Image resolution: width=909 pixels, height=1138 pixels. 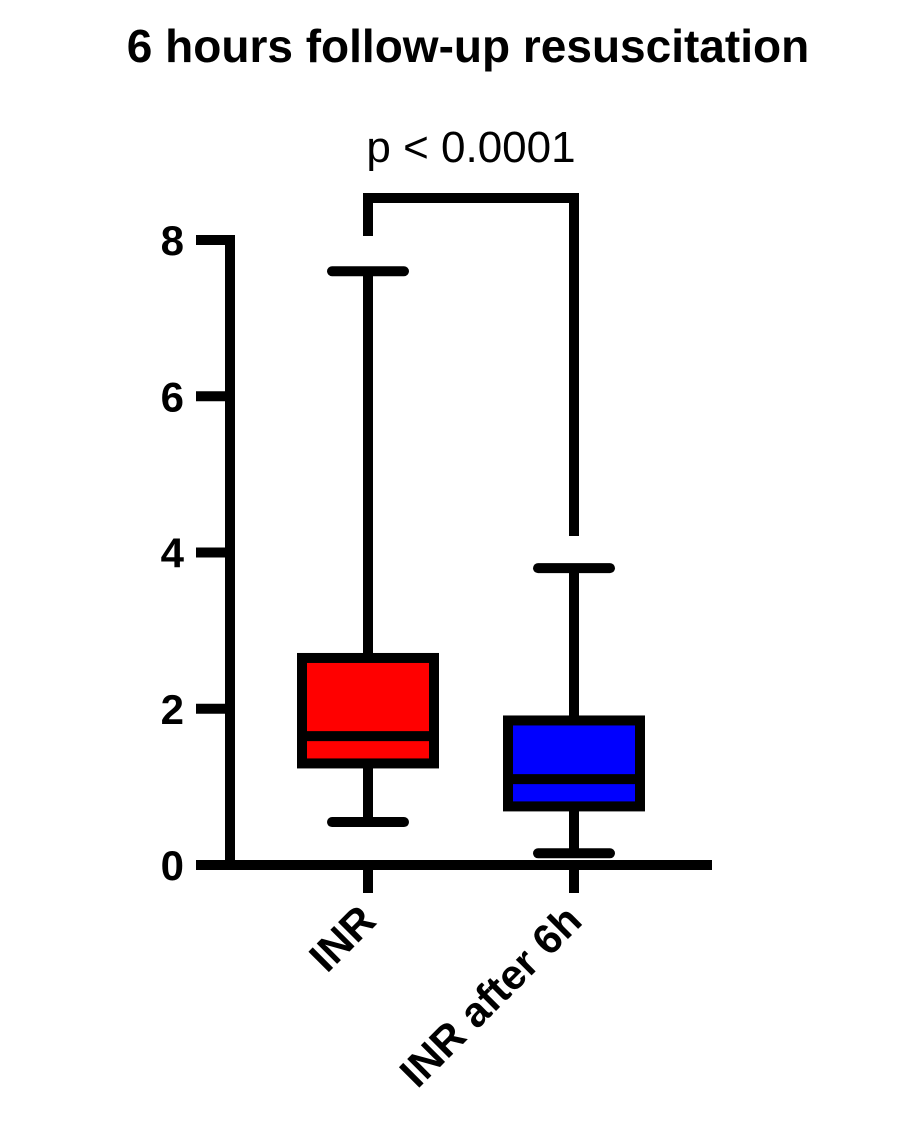 I want to click on x-category-label: INR after 6h, so click(x=490, y=996).